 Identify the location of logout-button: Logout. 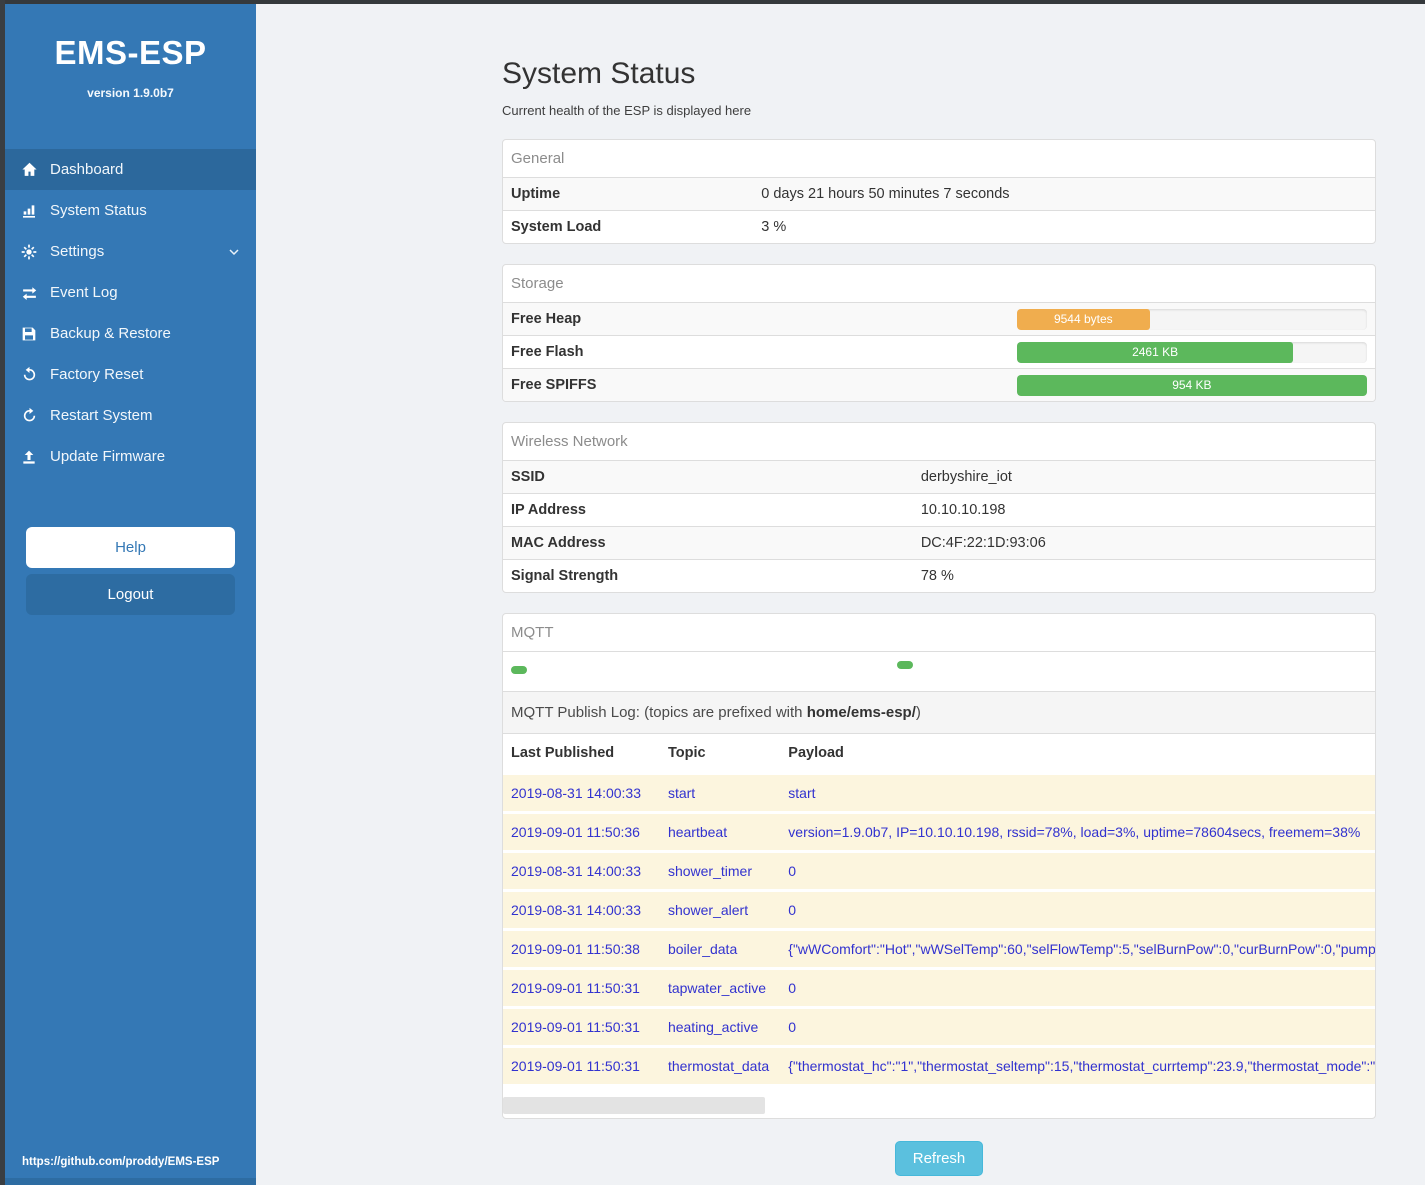
(130, 594).